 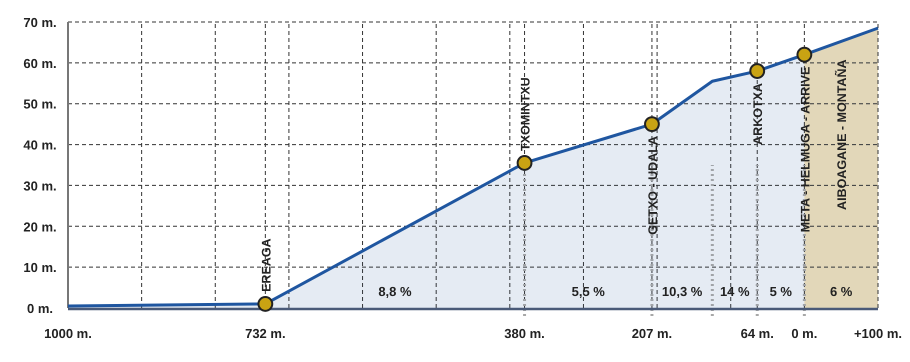 What do you see at coordinates (524, 333) in the screenshot?
I see `x-tick-label: 380 m.` at bounding box center [524, 333].